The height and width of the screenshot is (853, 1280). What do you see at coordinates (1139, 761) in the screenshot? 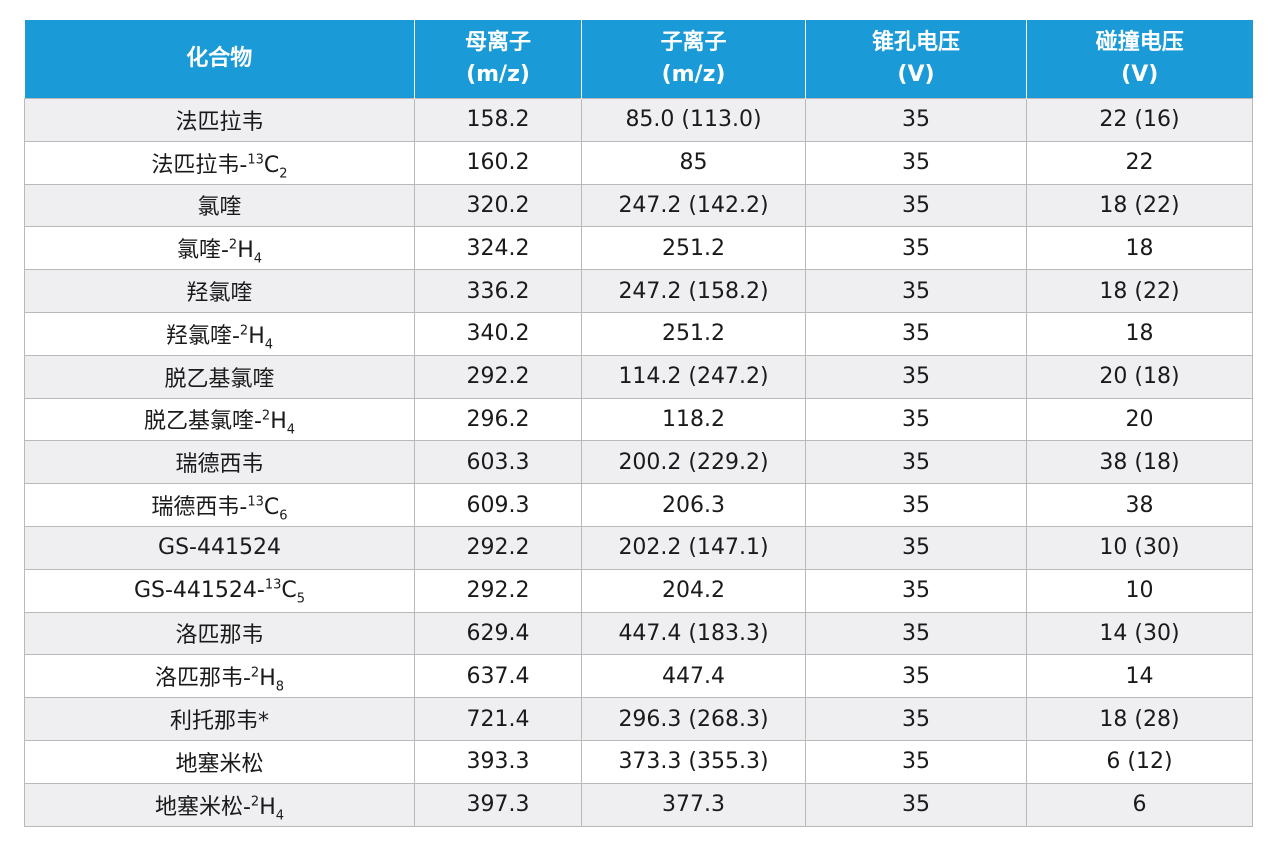
I see `cell-collision-voltage: 6 (12)` at bounding box center [1139, 761].